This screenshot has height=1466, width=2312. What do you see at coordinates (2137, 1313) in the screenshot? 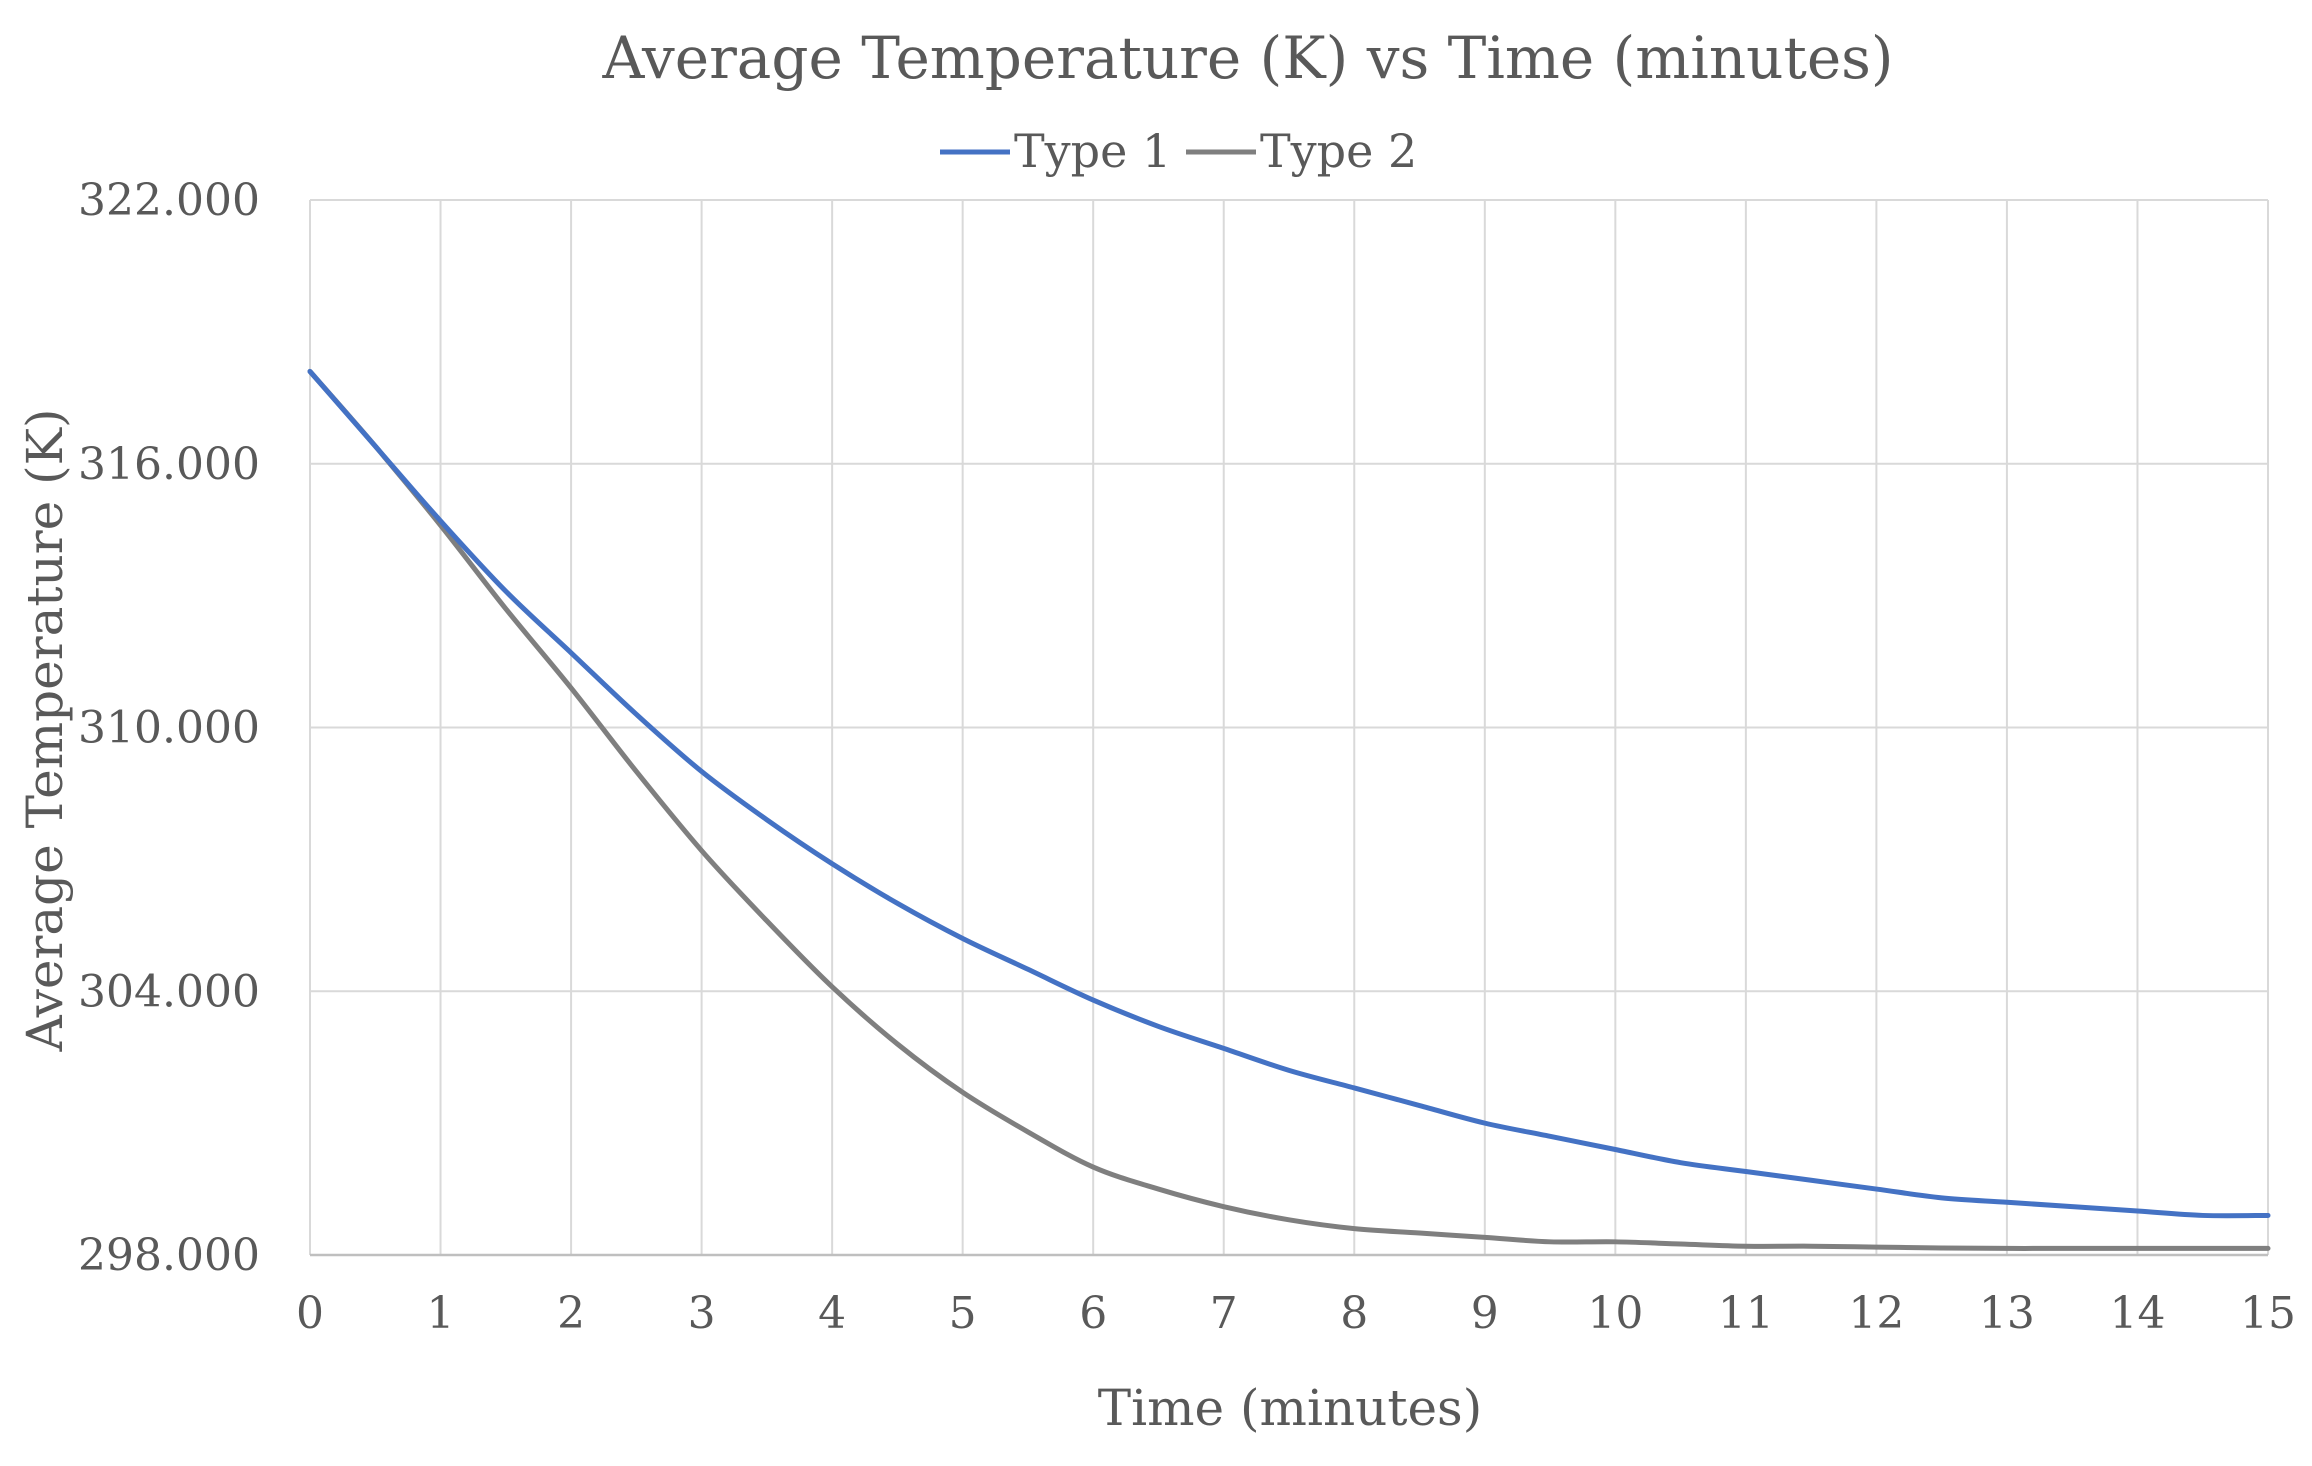
I see `x-tick-label: 14` at bounding box center [2137, 1313].